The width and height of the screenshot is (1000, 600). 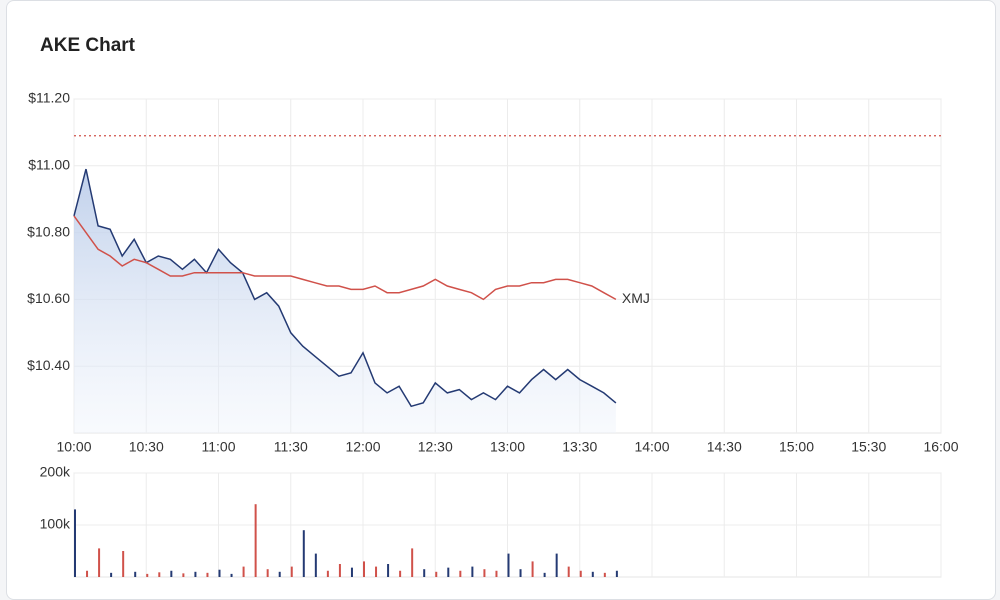 What do you see at coordinates (73, 447) in the screenshot?
I see `x-tick-label: 10:00` at bounding box center [73, 447].